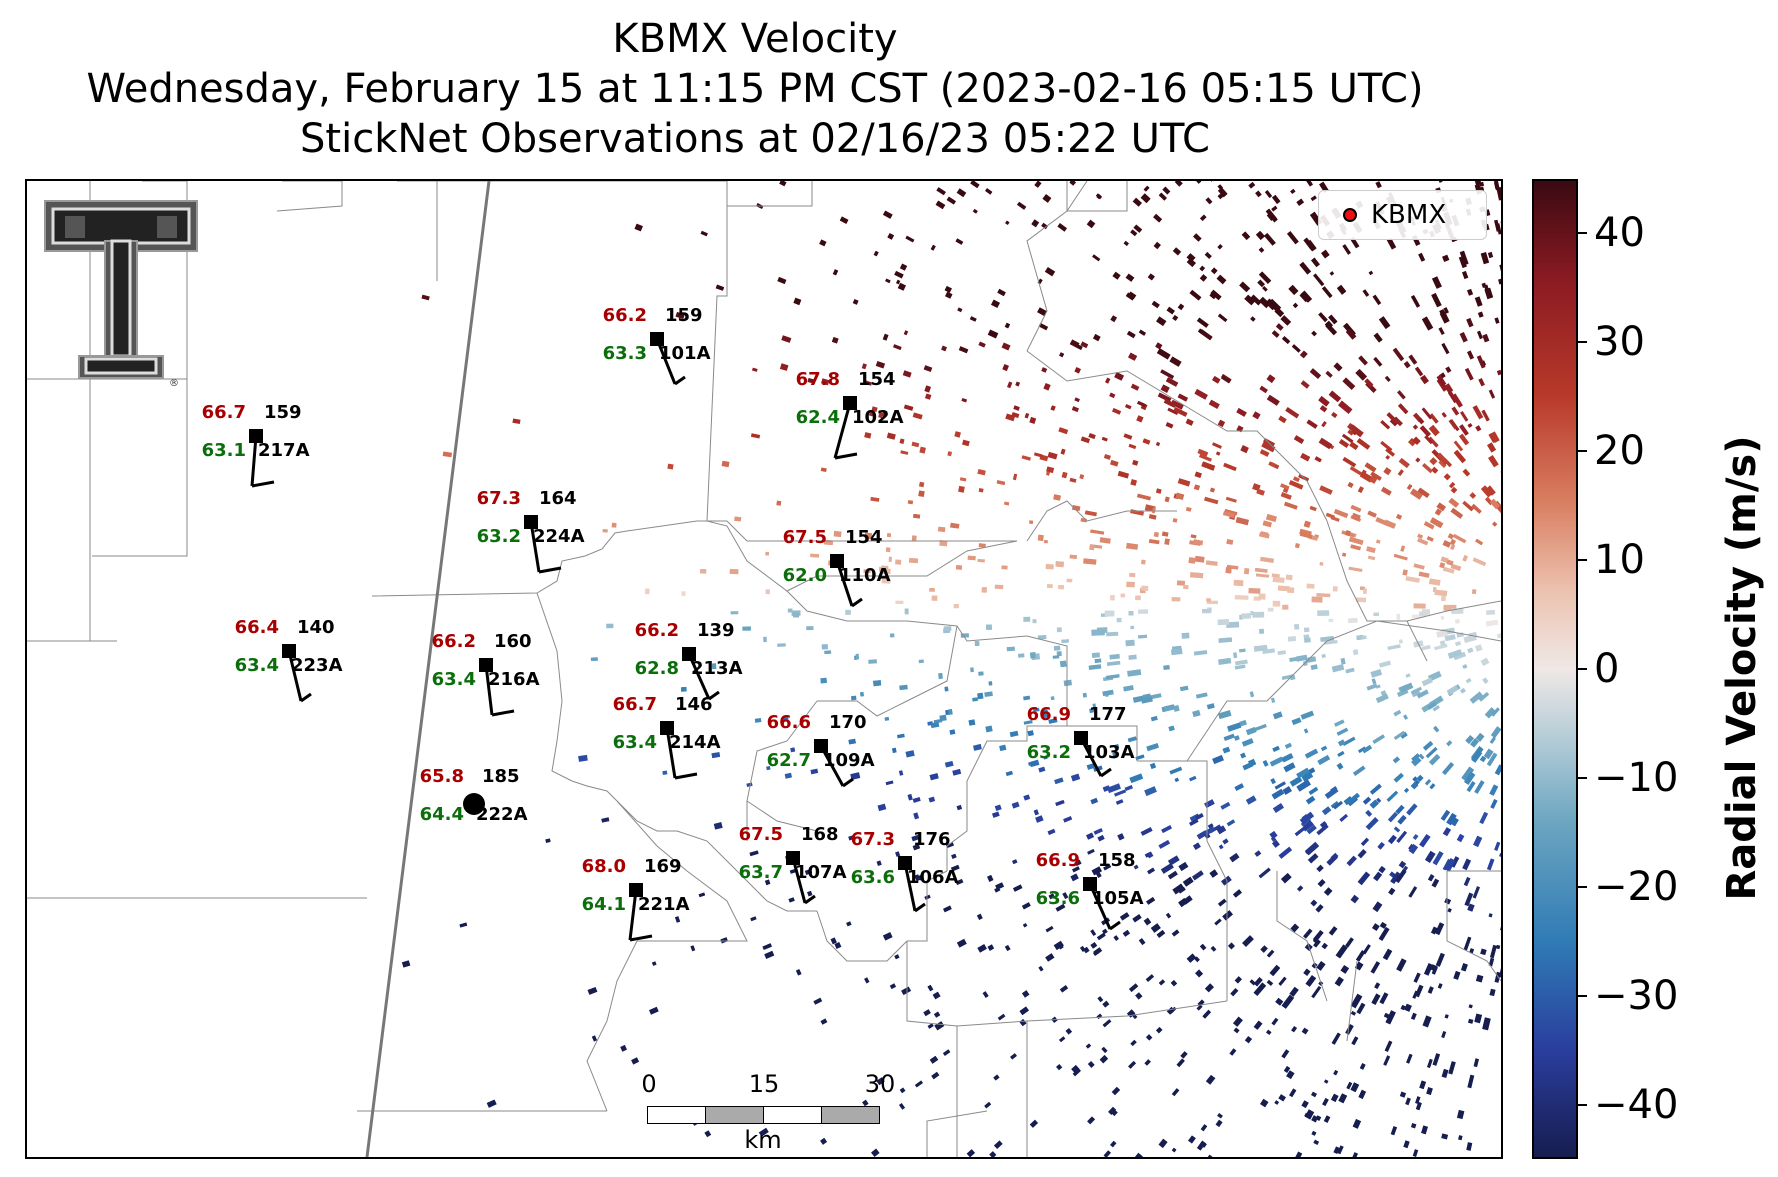 The image size is (1778, 1177). I want to click on station-107a: 67.5 168 63.7 107A, so click(793, 864).